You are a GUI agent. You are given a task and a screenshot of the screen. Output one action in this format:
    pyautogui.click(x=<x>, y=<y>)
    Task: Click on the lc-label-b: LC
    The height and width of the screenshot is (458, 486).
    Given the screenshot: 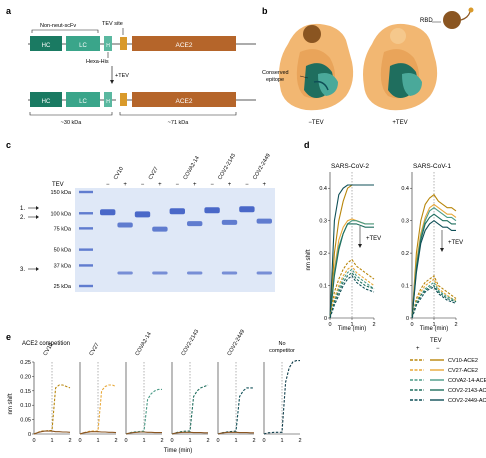 What is the action you would take?
    pyautogui.click(x=83, y=102)
    